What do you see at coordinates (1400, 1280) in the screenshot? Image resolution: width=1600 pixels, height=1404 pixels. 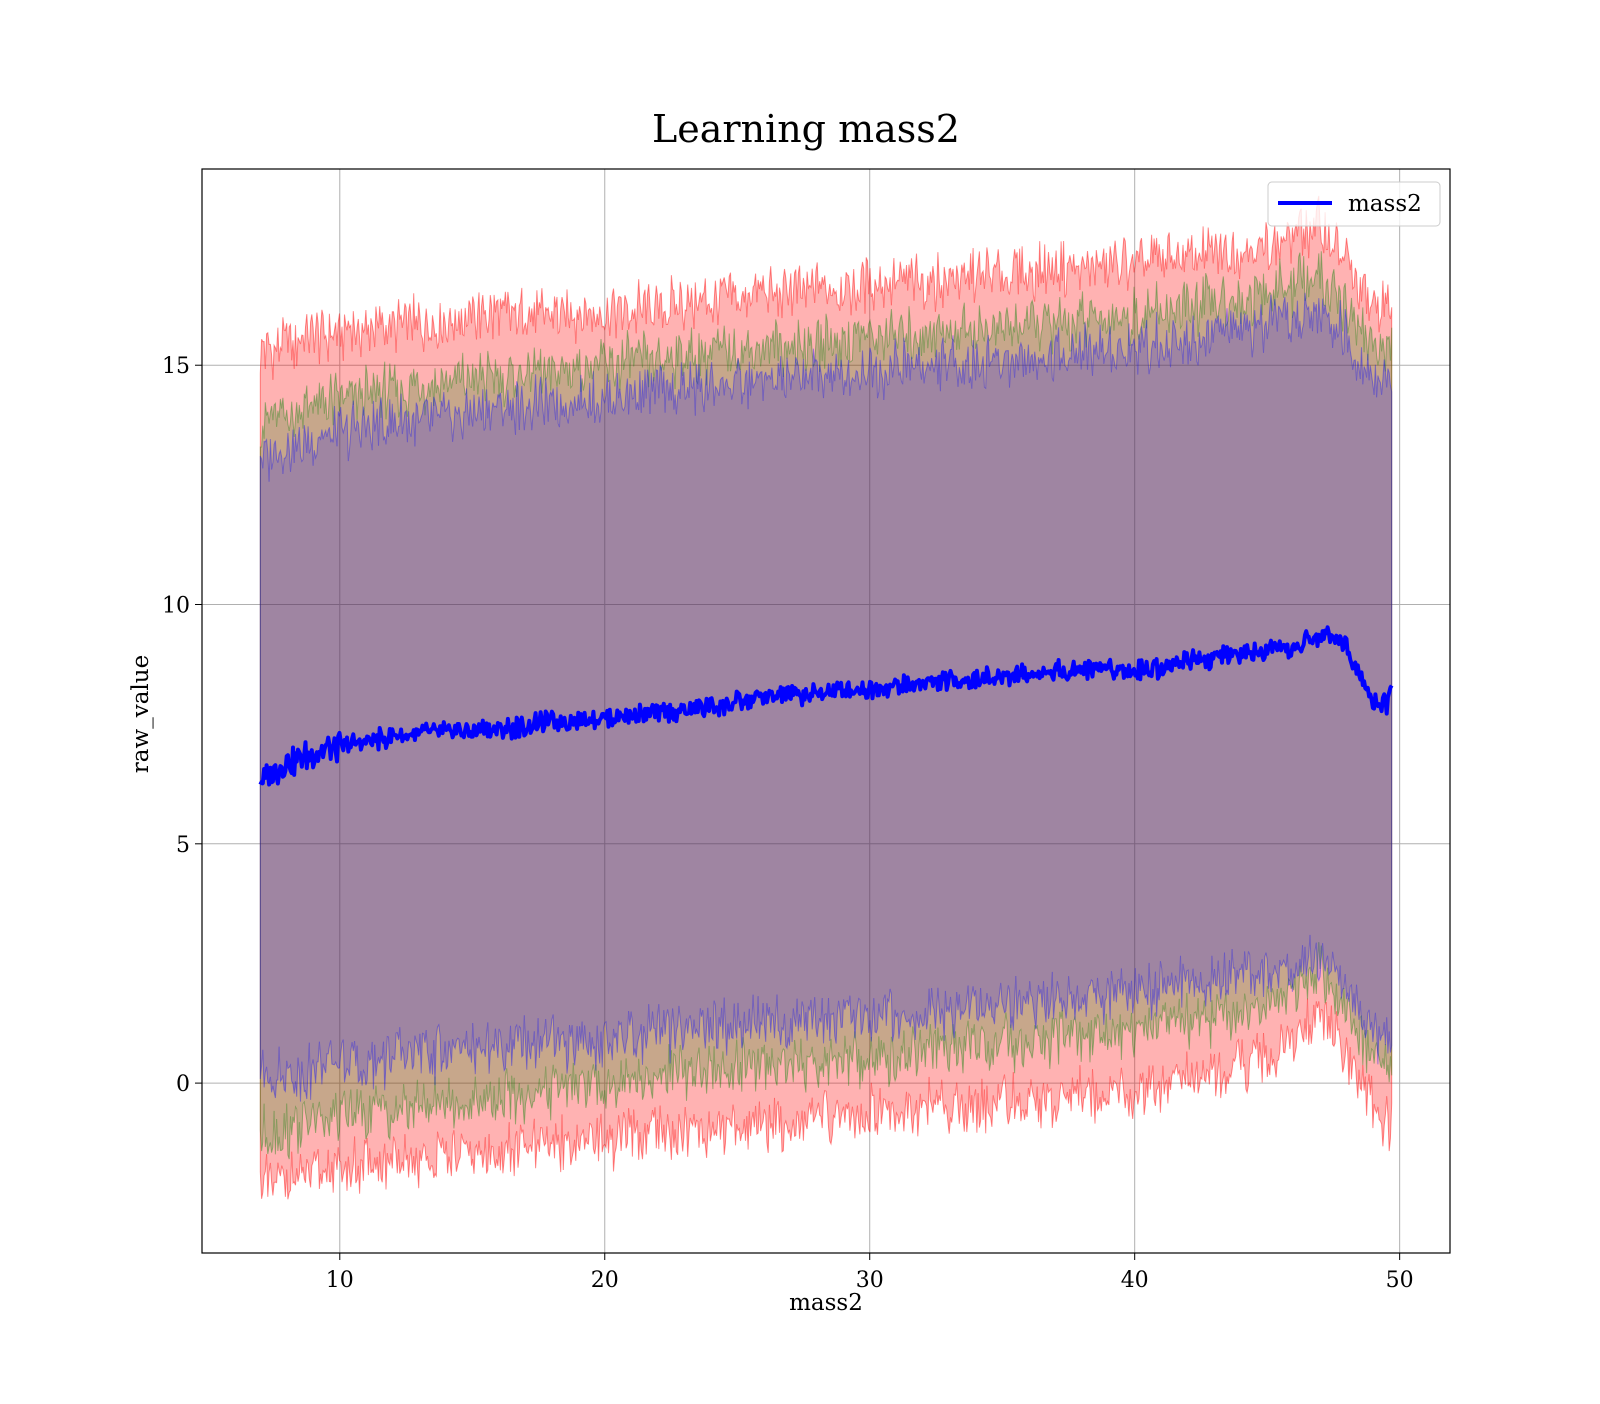 I see `x-tick-label: 50` at bounding box center [1400, 1280].